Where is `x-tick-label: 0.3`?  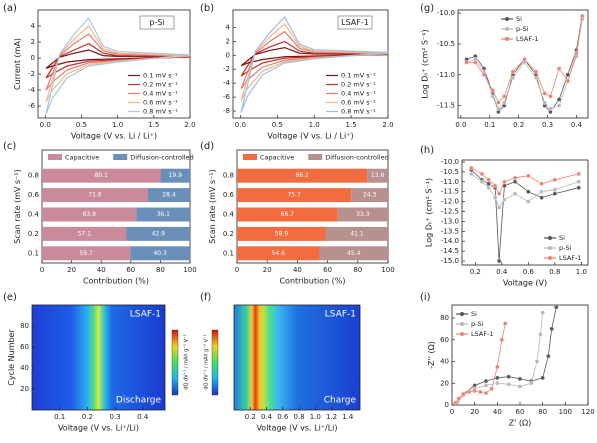 x-tick-label: 0.3 is located at coordinates (115, 417).